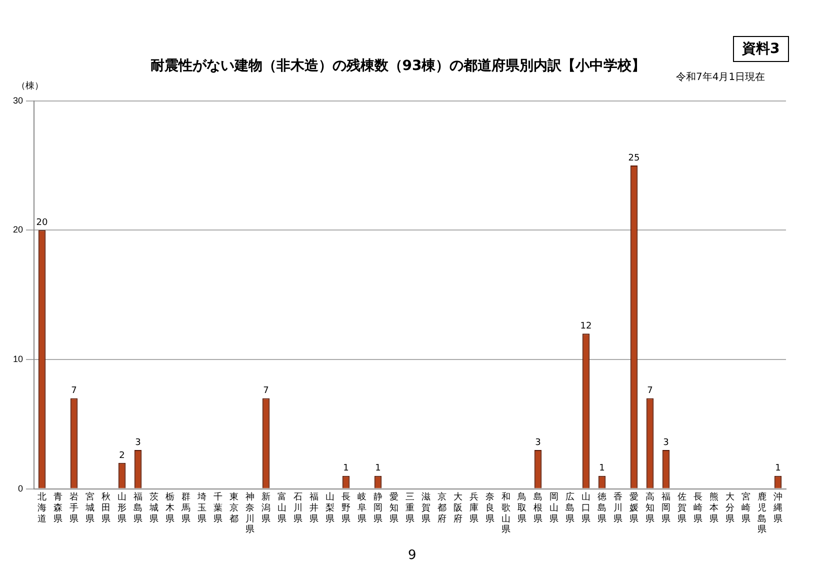 The height and width of the screenshot is (583, 826). I want to click on x-tick-label: 愛媛県, so click(634, 508).